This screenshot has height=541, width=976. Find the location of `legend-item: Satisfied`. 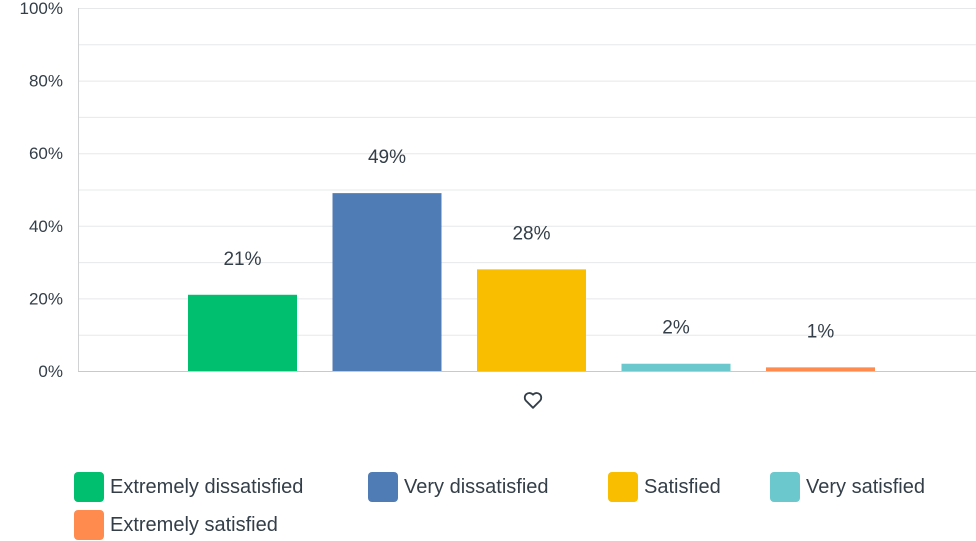

legend-item: Satisfied is located at coordinates (689, 487).